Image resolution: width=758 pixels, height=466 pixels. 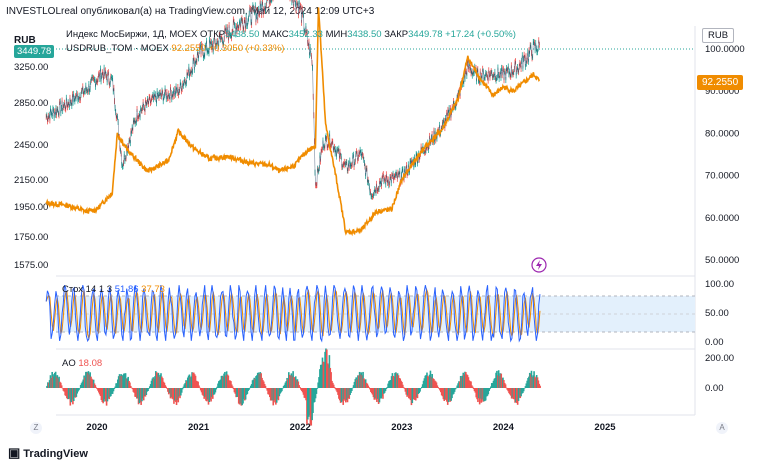 What do you see at coordinates (305, 34) in the screenshot?
I see `high-value: 3452.33` at bounding box center [305, 34].